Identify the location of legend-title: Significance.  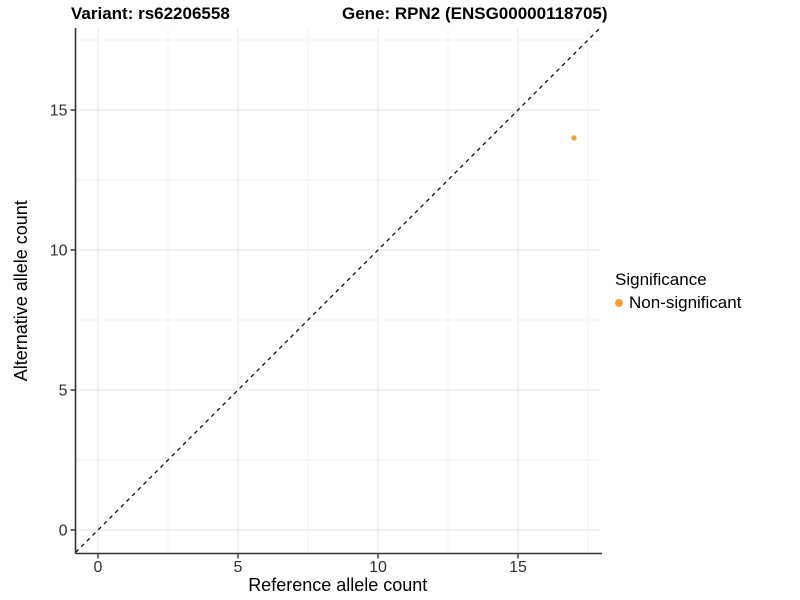
(661, 279).